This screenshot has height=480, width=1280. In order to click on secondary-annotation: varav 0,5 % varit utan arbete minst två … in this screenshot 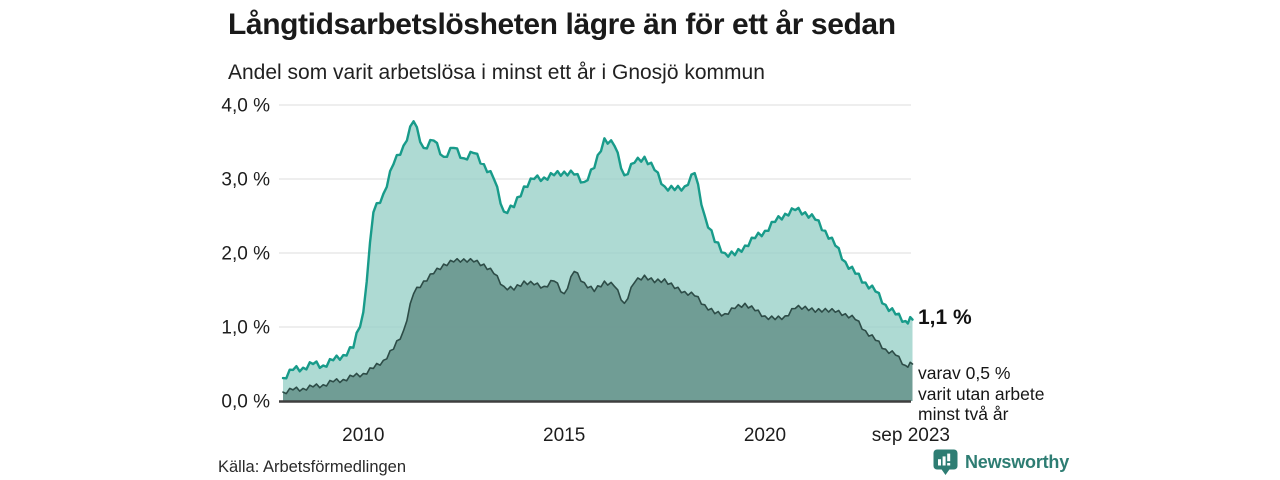, I will do `click(981, 394)`.